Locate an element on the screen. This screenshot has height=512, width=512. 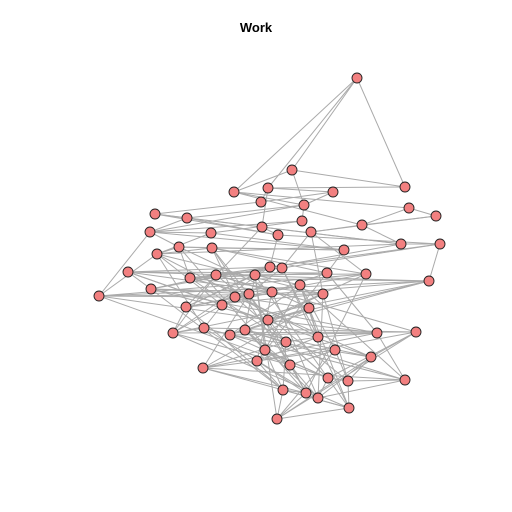
plot-title: Work is located at coordinates (256, 27).